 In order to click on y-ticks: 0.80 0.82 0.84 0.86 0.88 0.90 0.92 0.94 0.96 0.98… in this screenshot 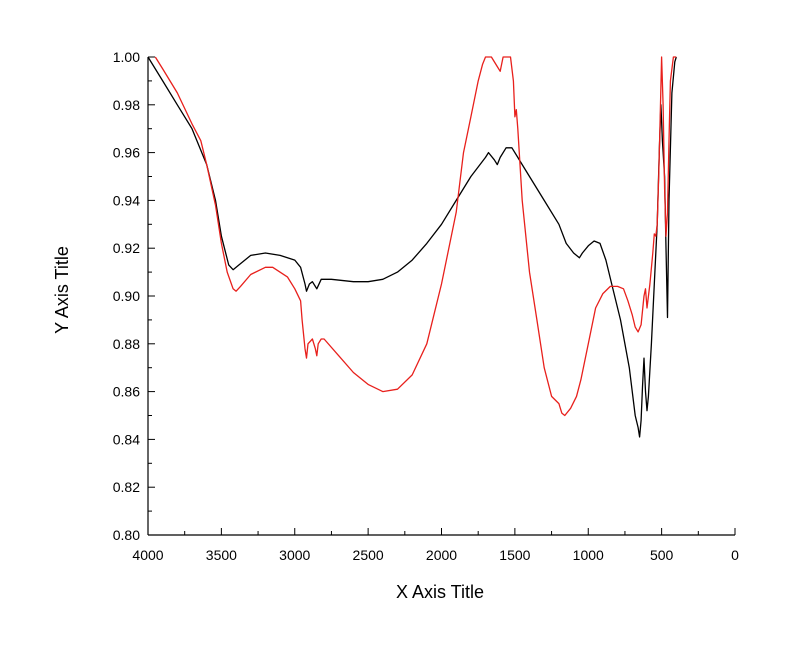, I will do `click(134, 296)`.